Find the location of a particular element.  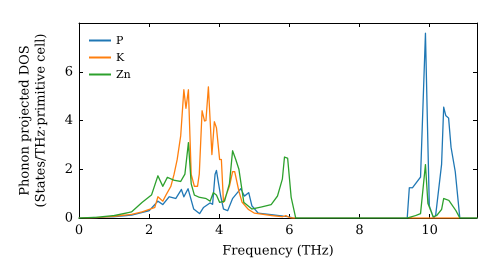

legend-label: P is located at coordinates (120, 40).